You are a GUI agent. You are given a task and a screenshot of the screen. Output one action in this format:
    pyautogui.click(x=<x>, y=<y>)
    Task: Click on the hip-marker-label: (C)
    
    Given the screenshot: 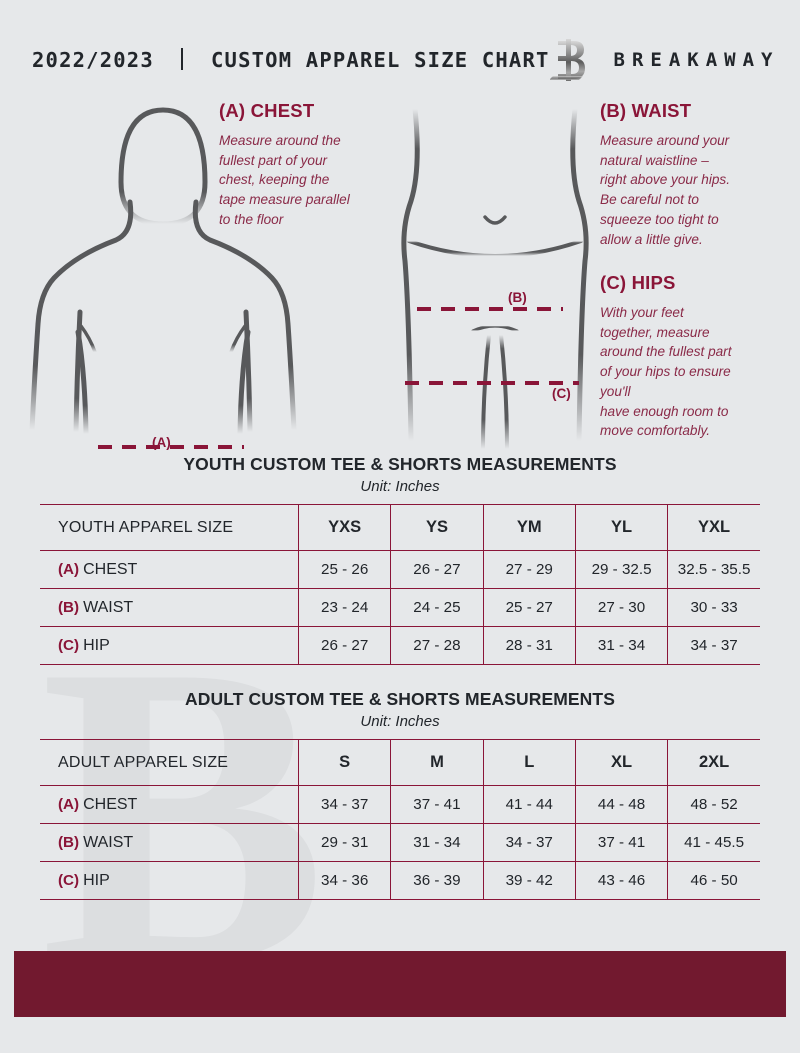 What is the action you would take?
    pyautogui.click(x=561, y=393)
    